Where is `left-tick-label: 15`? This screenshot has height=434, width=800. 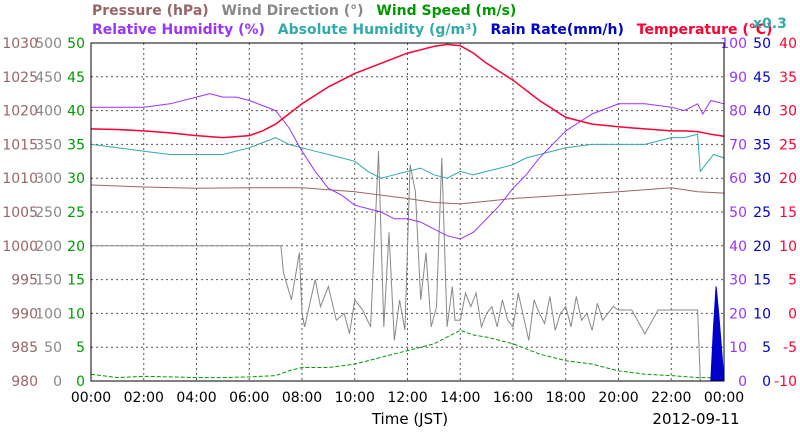 left-tick-label: 15 is located at coordinates (76, 281).